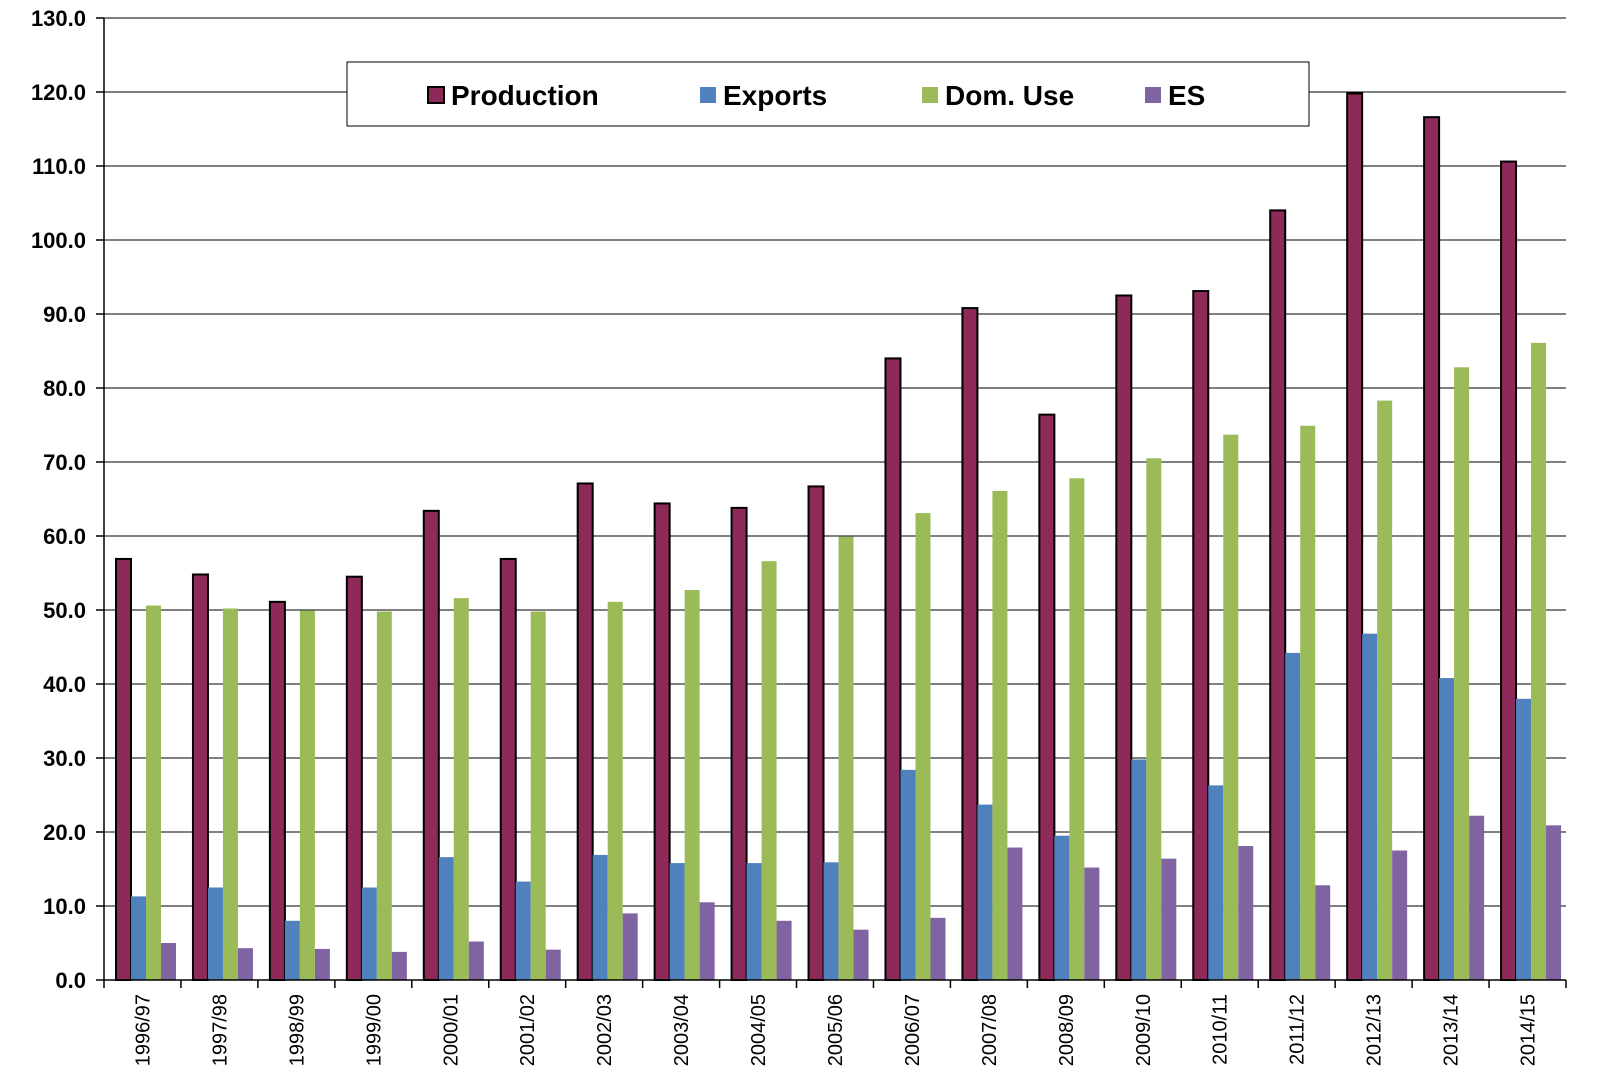  What do you see at coordinates (1375, 1030) in the screenshot?
I see `x-tick-label: 2012/13` at bounding box center [1375, 1030].